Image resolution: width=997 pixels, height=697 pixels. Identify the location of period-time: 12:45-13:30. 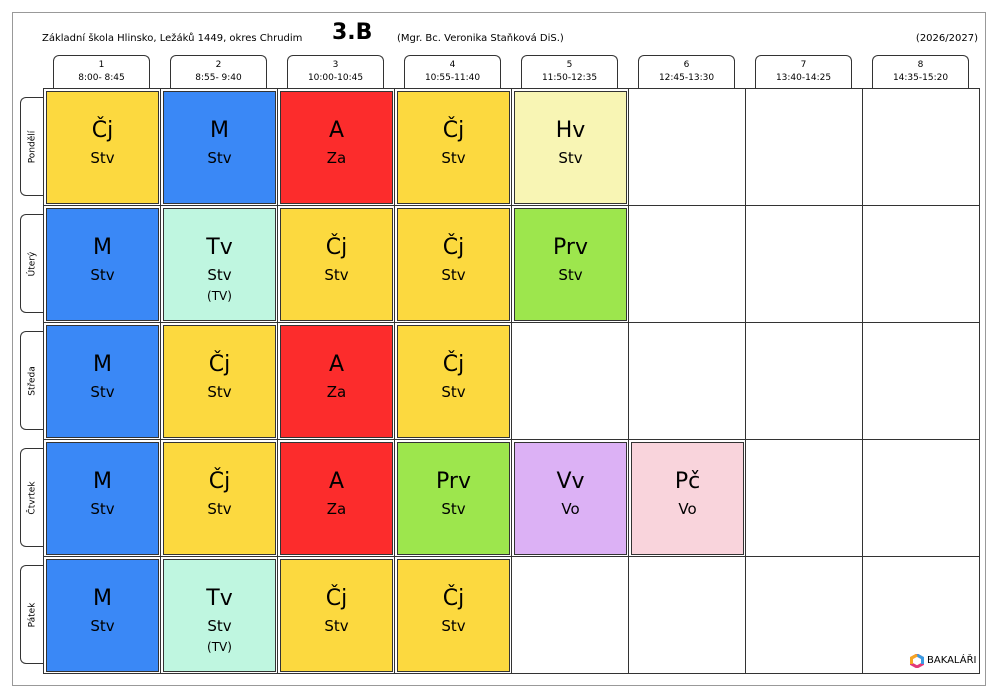
(686, 78).